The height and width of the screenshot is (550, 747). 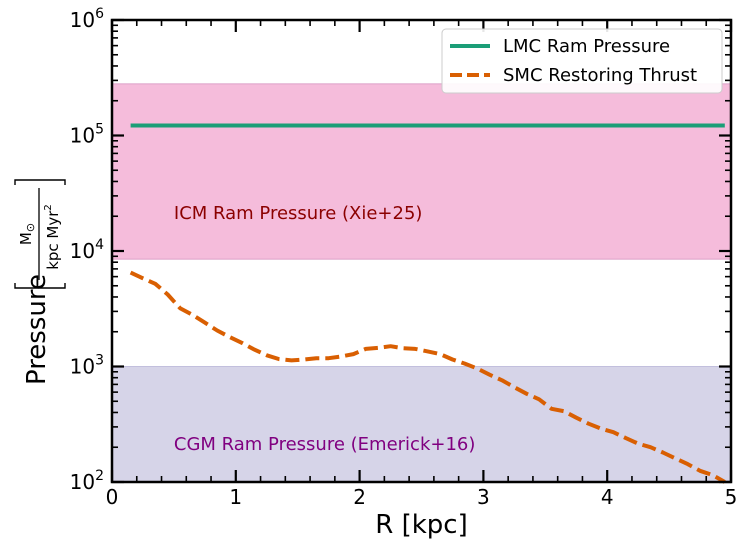 What do you see at coordinates (324, 444) in the screenshot?
I see `band-label-1: CGM Ram Pressure (Emerick+16)` at bounding box center [324, 444].